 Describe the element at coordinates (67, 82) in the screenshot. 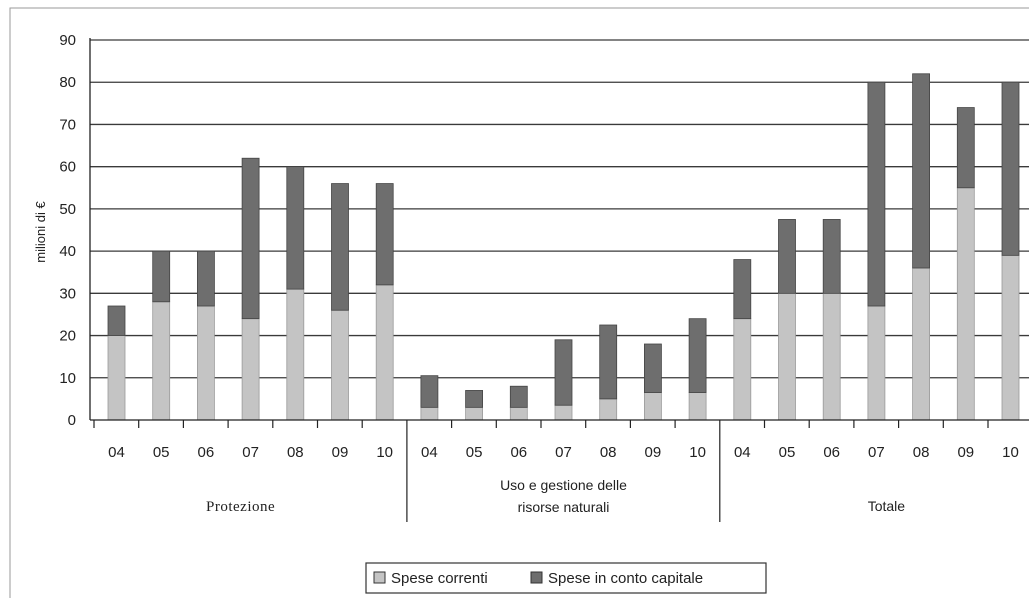

I see `y-tick-label: 80` at that location.